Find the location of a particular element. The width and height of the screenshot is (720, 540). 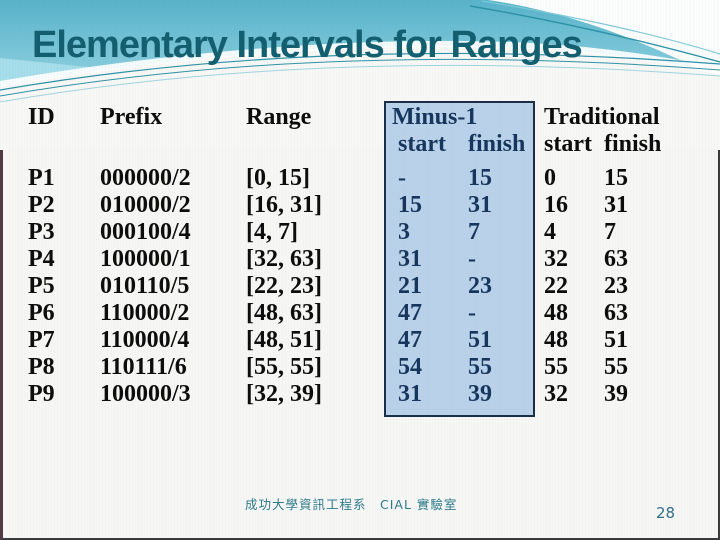

cell-id: P3 is located at coordinates (41, 232).